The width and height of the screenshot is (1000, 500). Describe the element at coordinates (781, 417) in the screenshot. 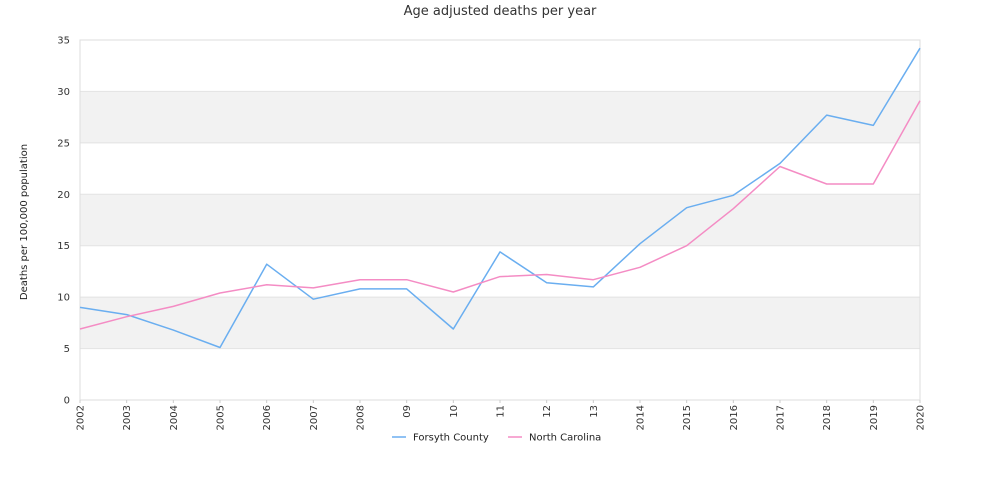

I see `x-tick-label: 2017` at that location.